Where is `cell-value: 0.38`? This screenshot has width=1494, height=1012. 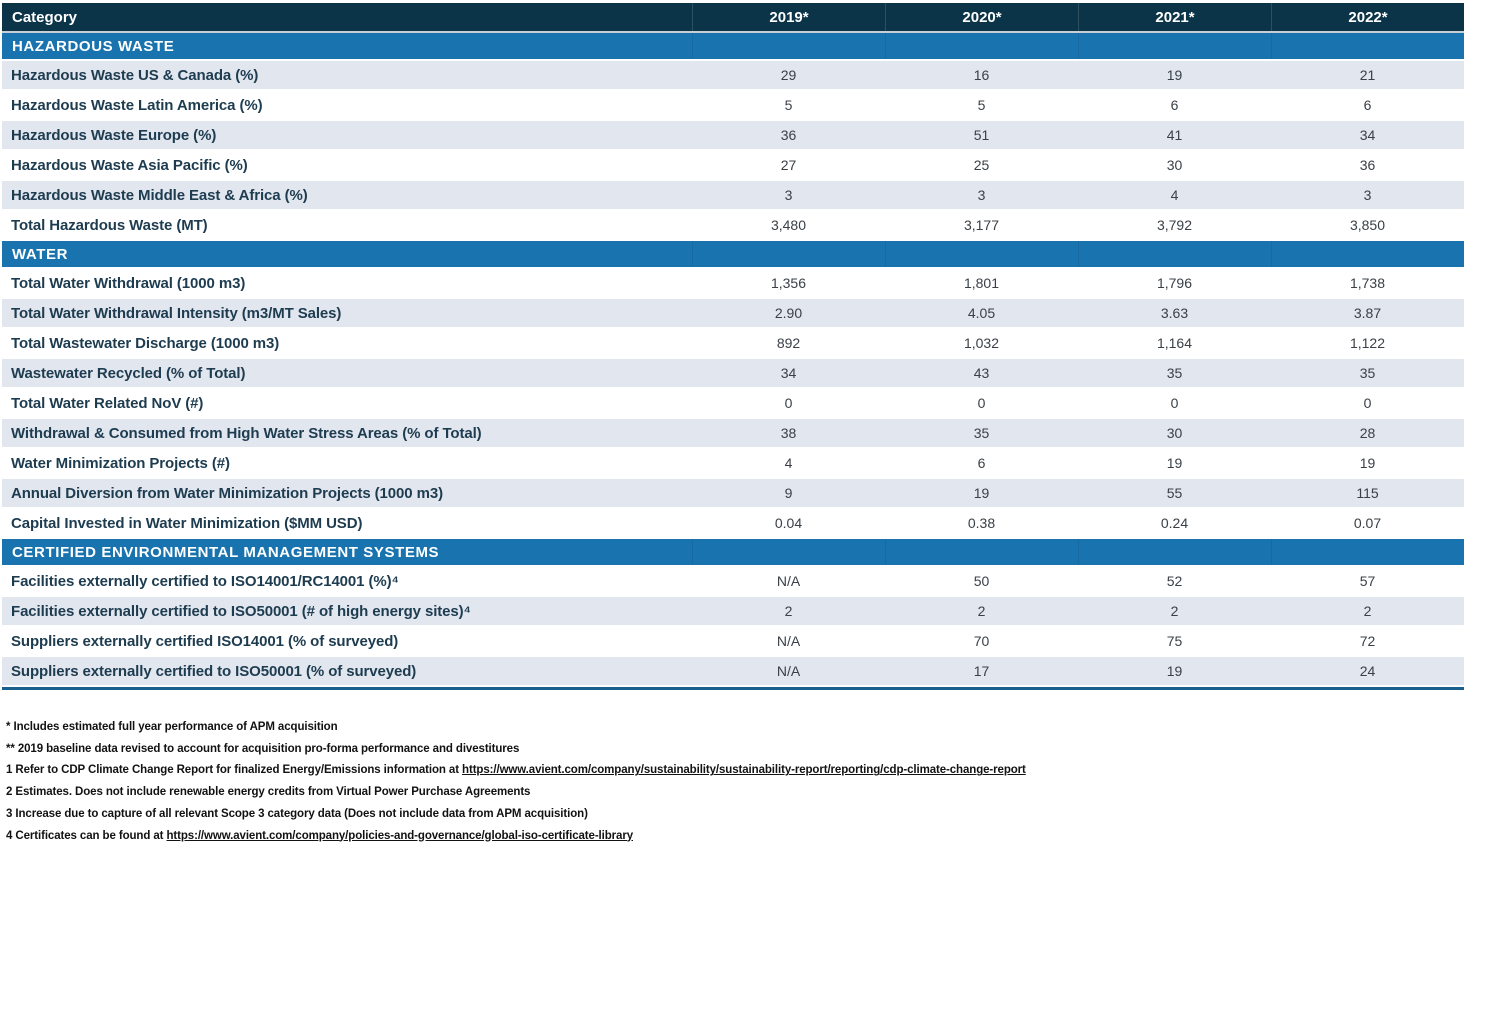
cell-value: 0.38 is located at coordinates (981, 523).